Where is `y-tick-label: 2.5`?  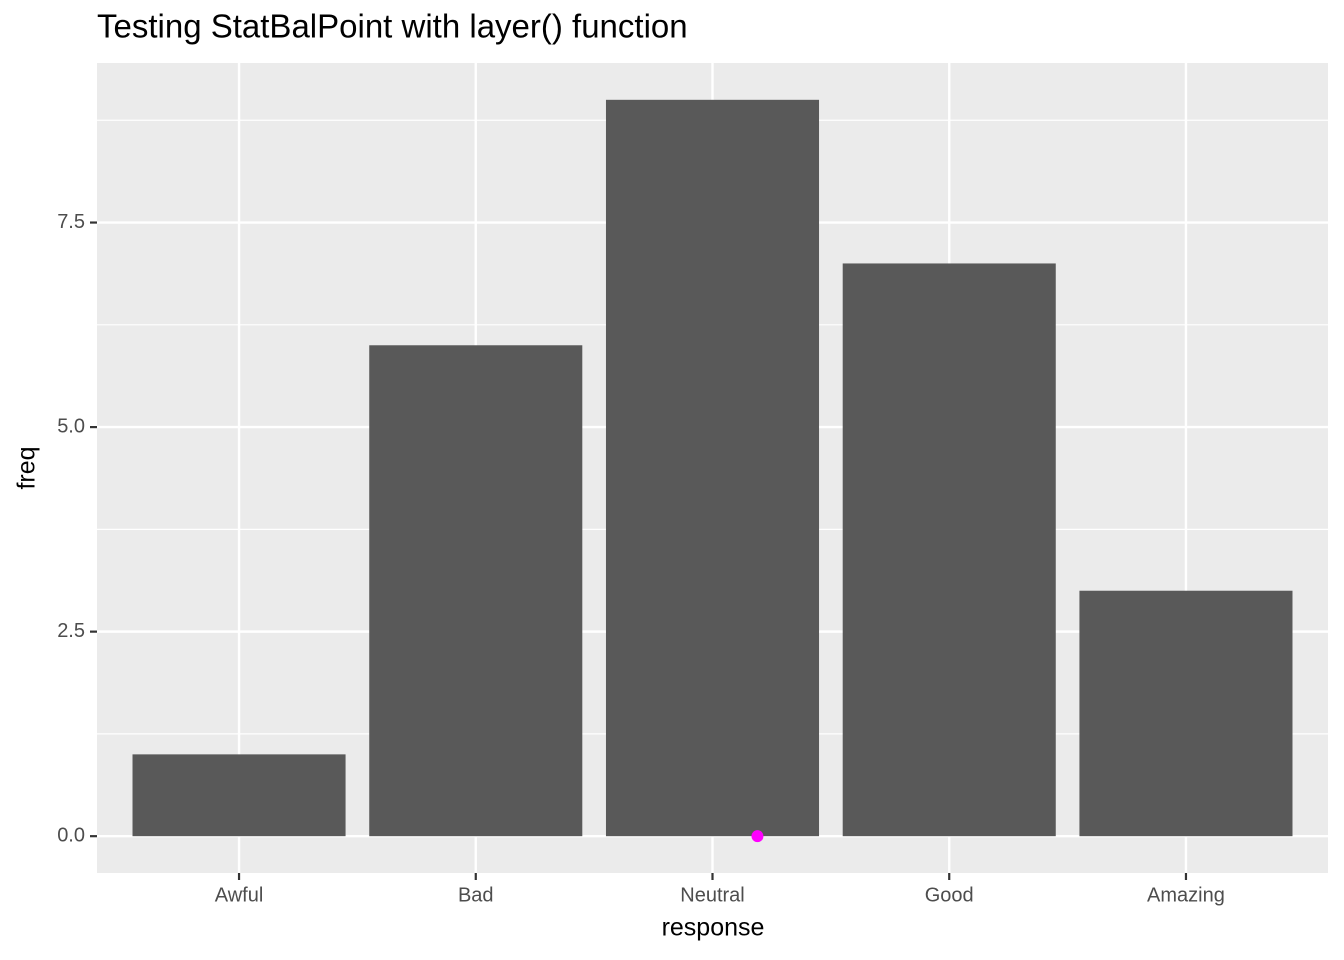
y-tick-label: 2.5 is located at coordinates (71, 631).